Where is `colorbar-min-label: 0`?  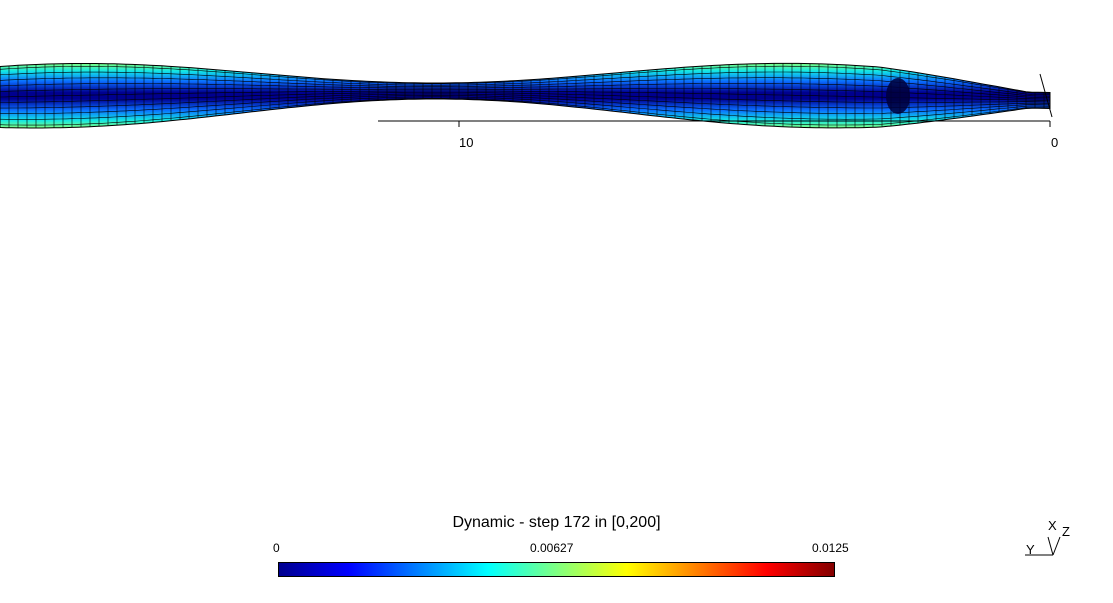 colorbar-min-label: 0 is located at coordinates (276, 548).